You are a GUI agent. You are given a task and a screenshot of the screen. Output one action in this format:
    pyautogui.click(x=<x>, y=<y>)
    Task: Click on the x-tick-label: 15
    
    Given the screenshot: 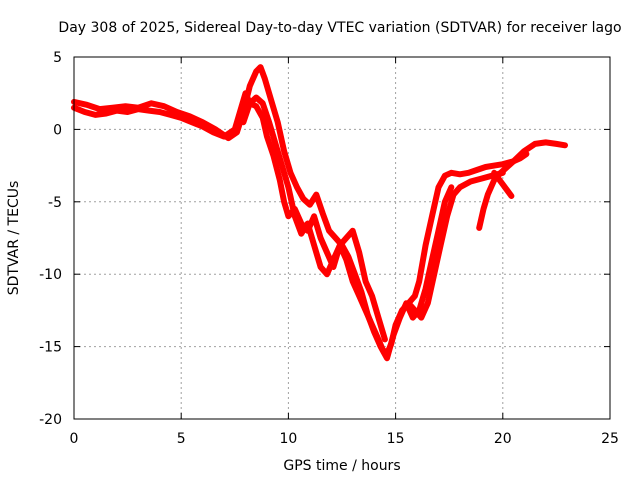 What is the action you would take?
    pyautogui.click(x=396, y=439)
    